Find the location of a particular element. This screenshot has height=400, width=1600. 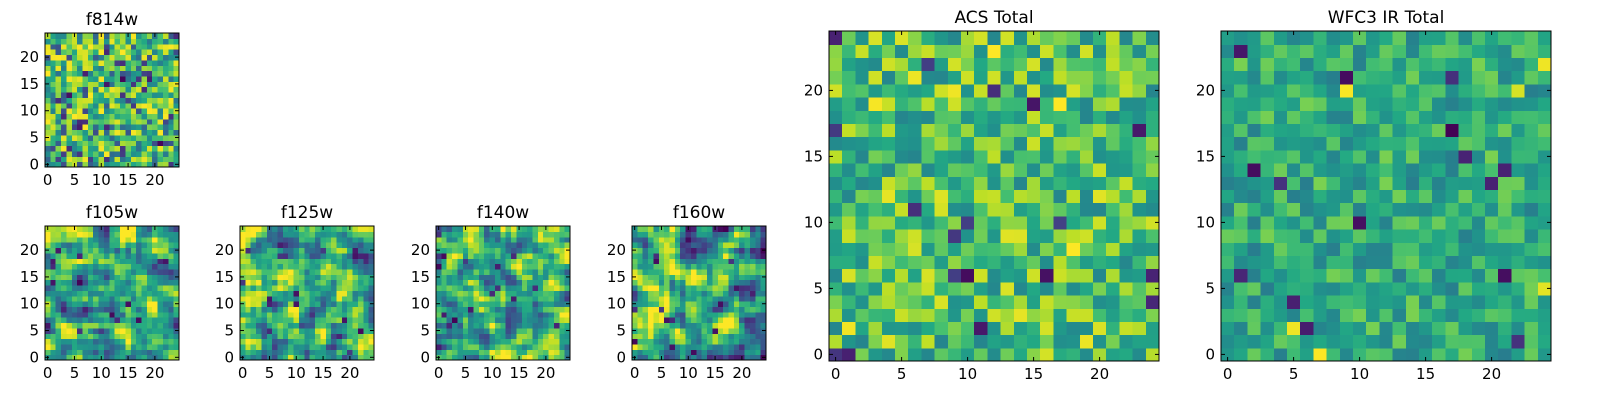

x-tick-label: 20 is located at coordinates (154, 373).